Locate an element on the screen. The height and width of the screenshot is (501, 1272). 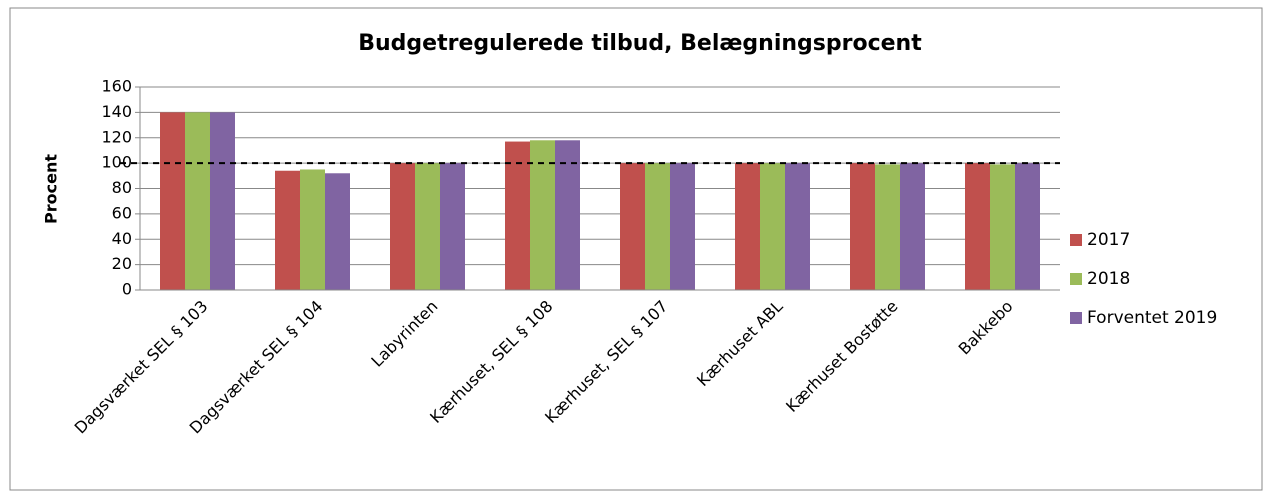
y-axis-label: Procent is located at coordinates (51, 189).